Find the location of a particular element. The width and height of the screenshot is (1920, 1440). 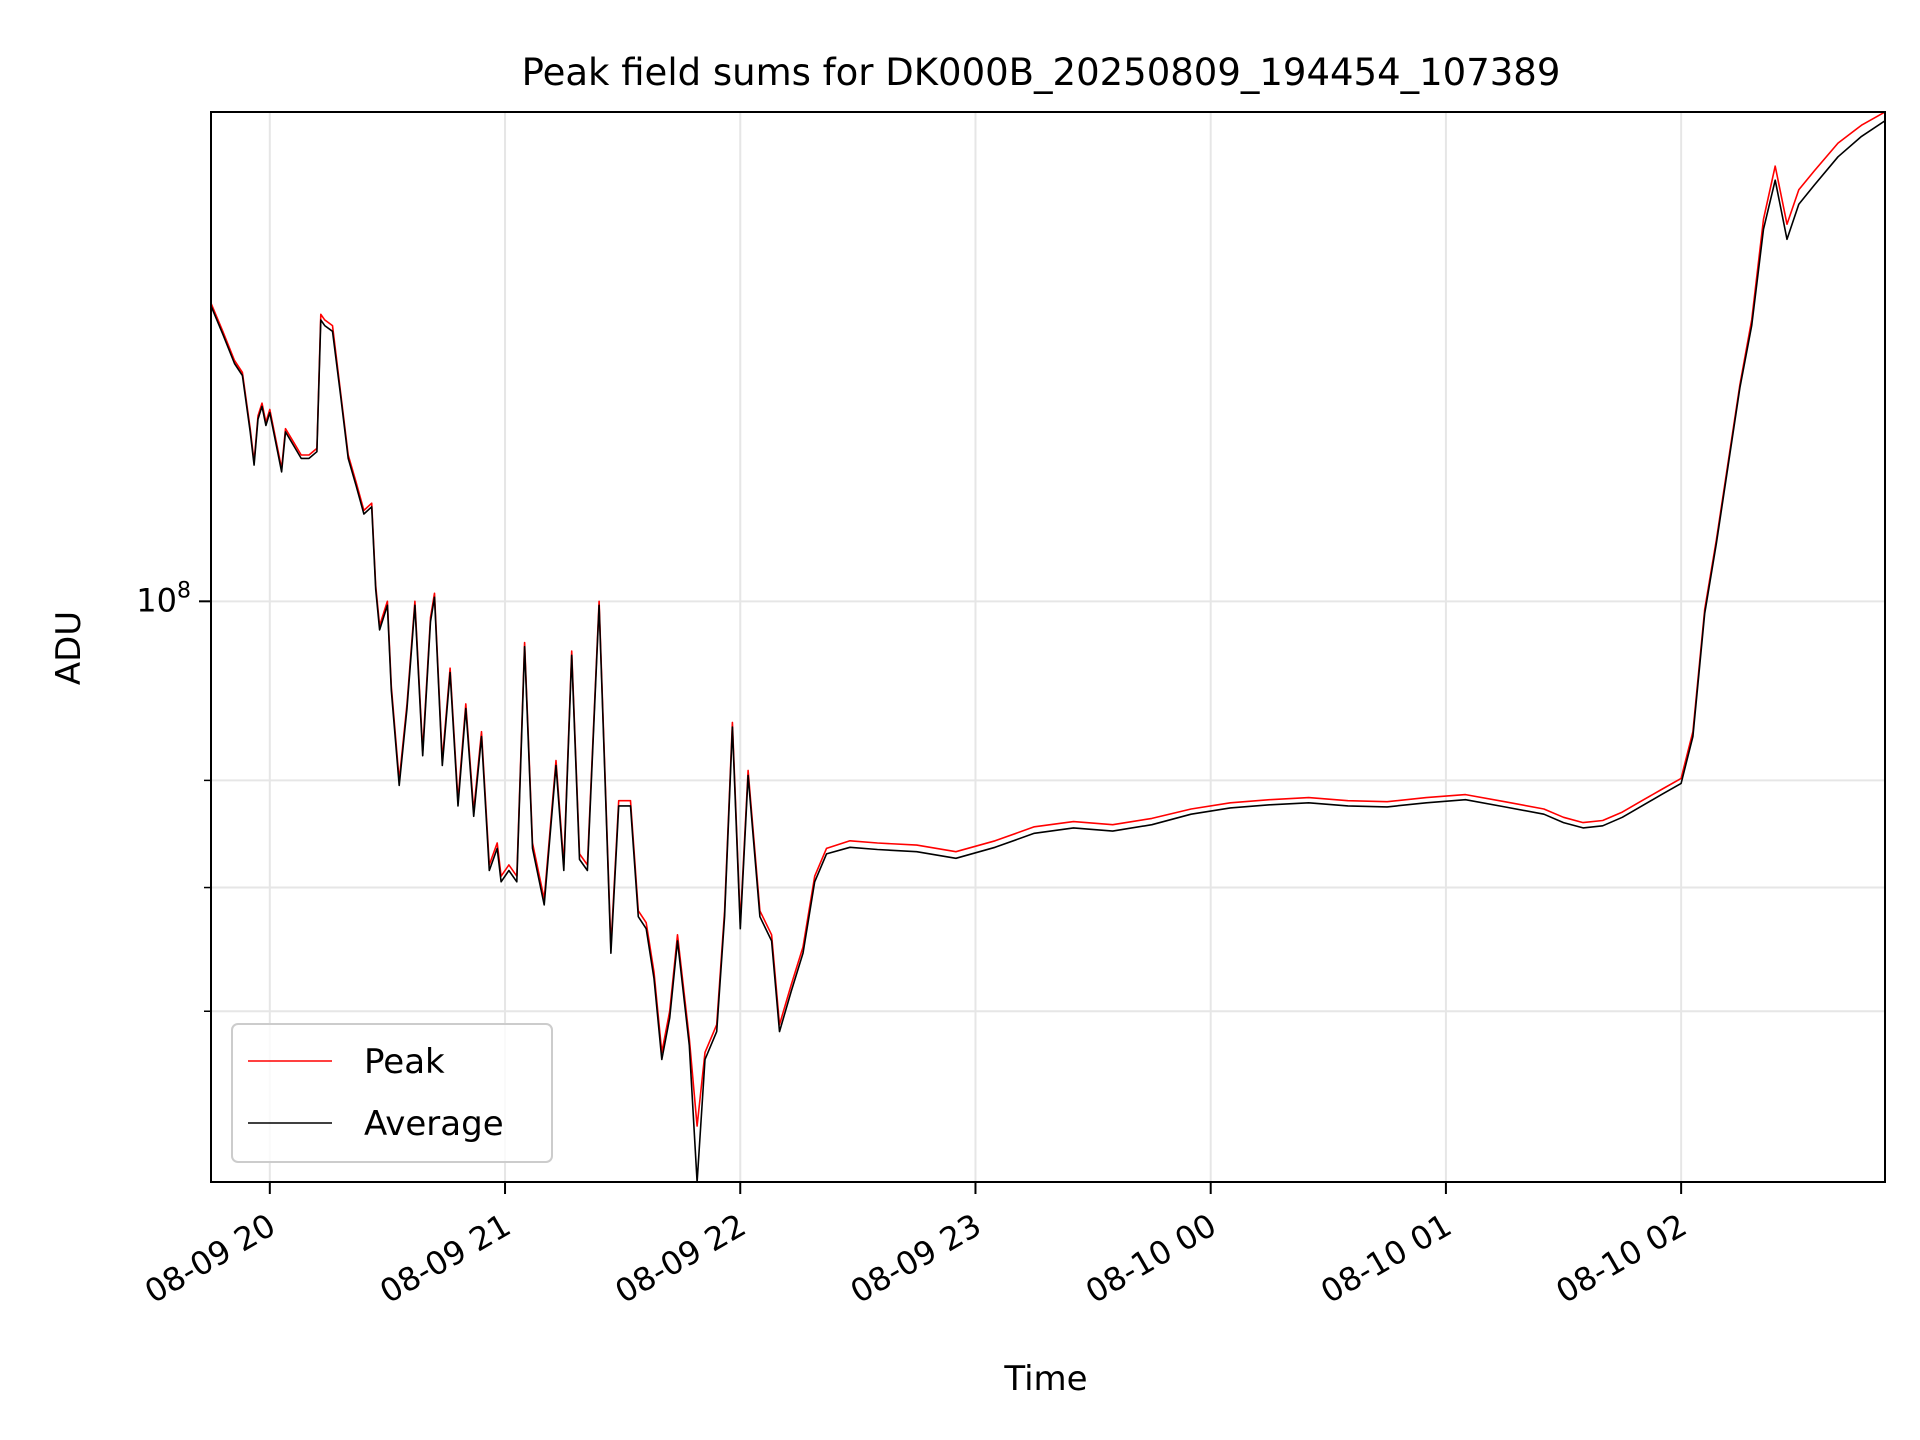

legend: Peak Average is located at coordinates (392, 1093).